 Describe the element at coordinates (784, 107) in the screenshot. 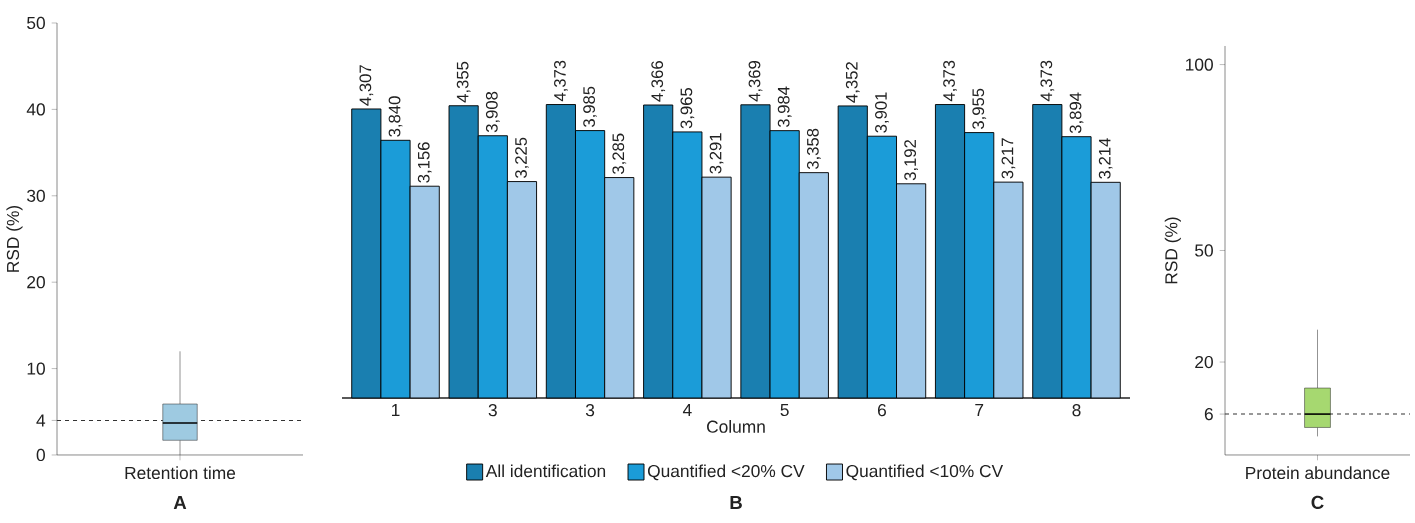

I see `data-label: 3,984` at that location.